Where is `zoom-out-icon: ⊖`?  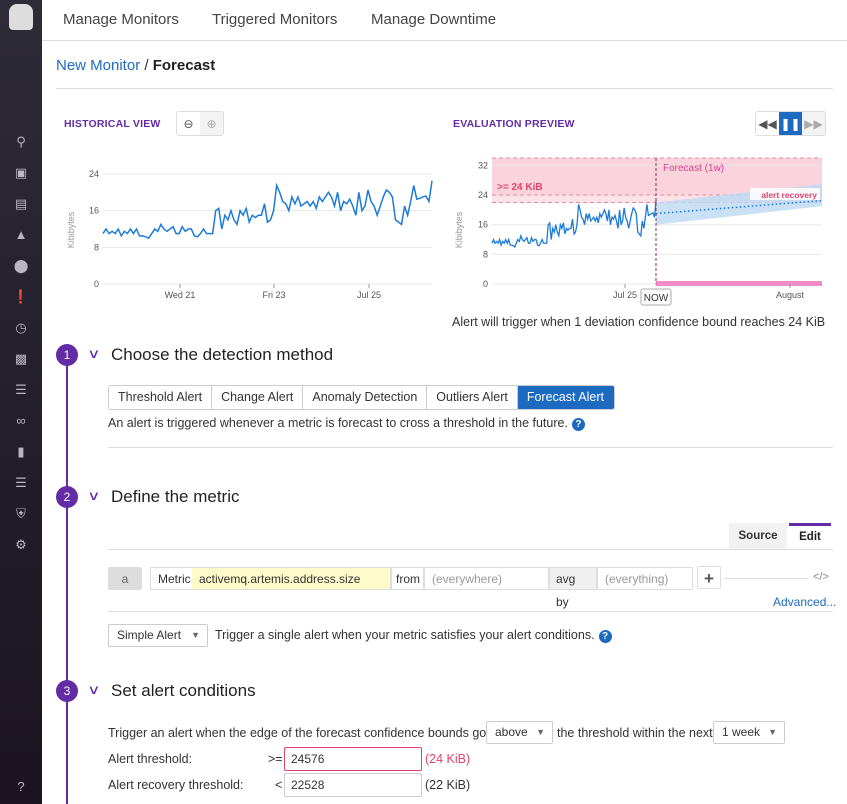 zoom-out-icon: ⊖ is located at coordinates (188, 123).